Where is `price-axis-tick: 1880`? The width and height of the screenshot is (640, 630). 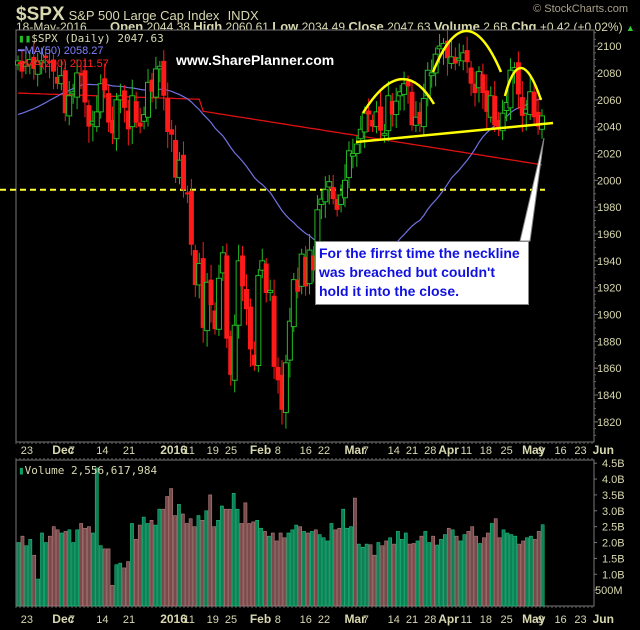
price-axis-tick: 1880 is located at coordinates (609, 342).